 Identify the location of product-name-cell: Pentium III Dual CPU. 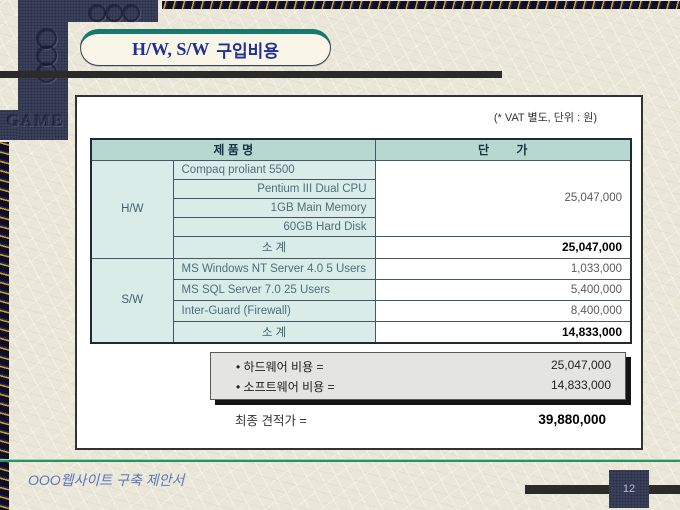
(274, 188).